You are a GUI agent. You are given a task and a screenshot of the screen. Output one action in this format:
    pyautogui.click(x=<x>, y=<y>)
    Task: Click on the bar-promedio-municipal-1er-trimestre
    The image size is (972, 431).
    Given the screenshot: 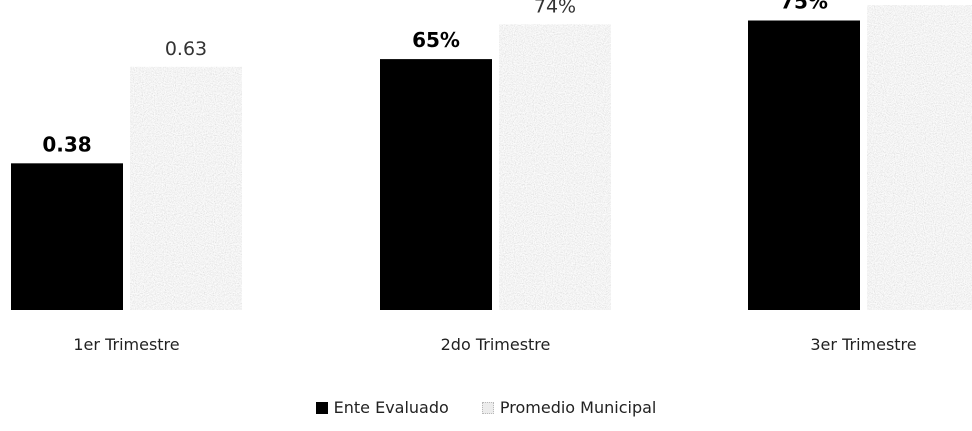 What is the action you would take?
    pyautogui.click(x=186, y=188)
    